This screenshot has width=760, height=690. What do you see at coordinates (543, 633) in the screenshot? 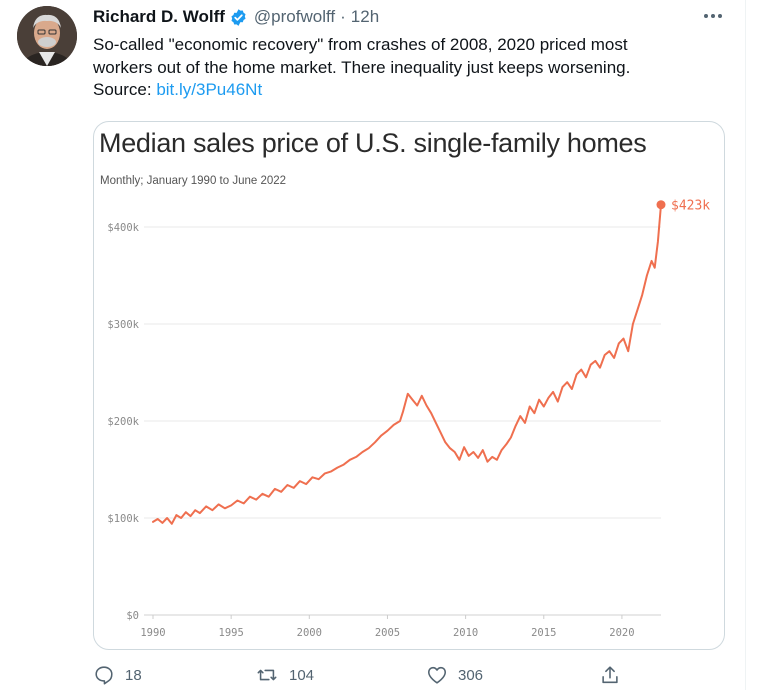
I see `x-tick-label: 2015` at bounding box center [543, 633].